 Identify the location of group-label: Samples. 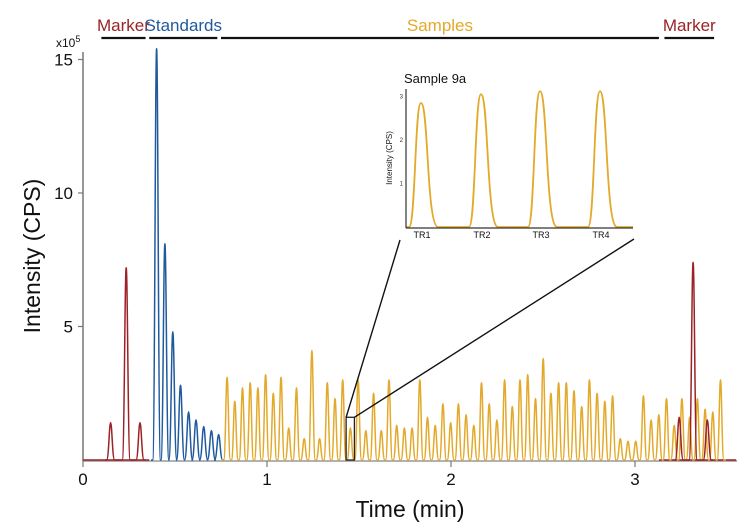
(440, 25).